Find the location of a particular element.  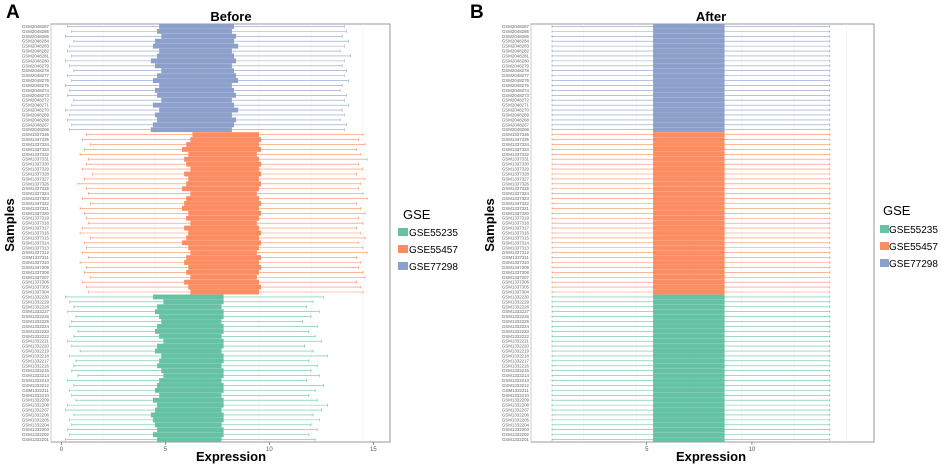

panel-a-sample-label: GSM1337330 is located at coordinates (36, 164).